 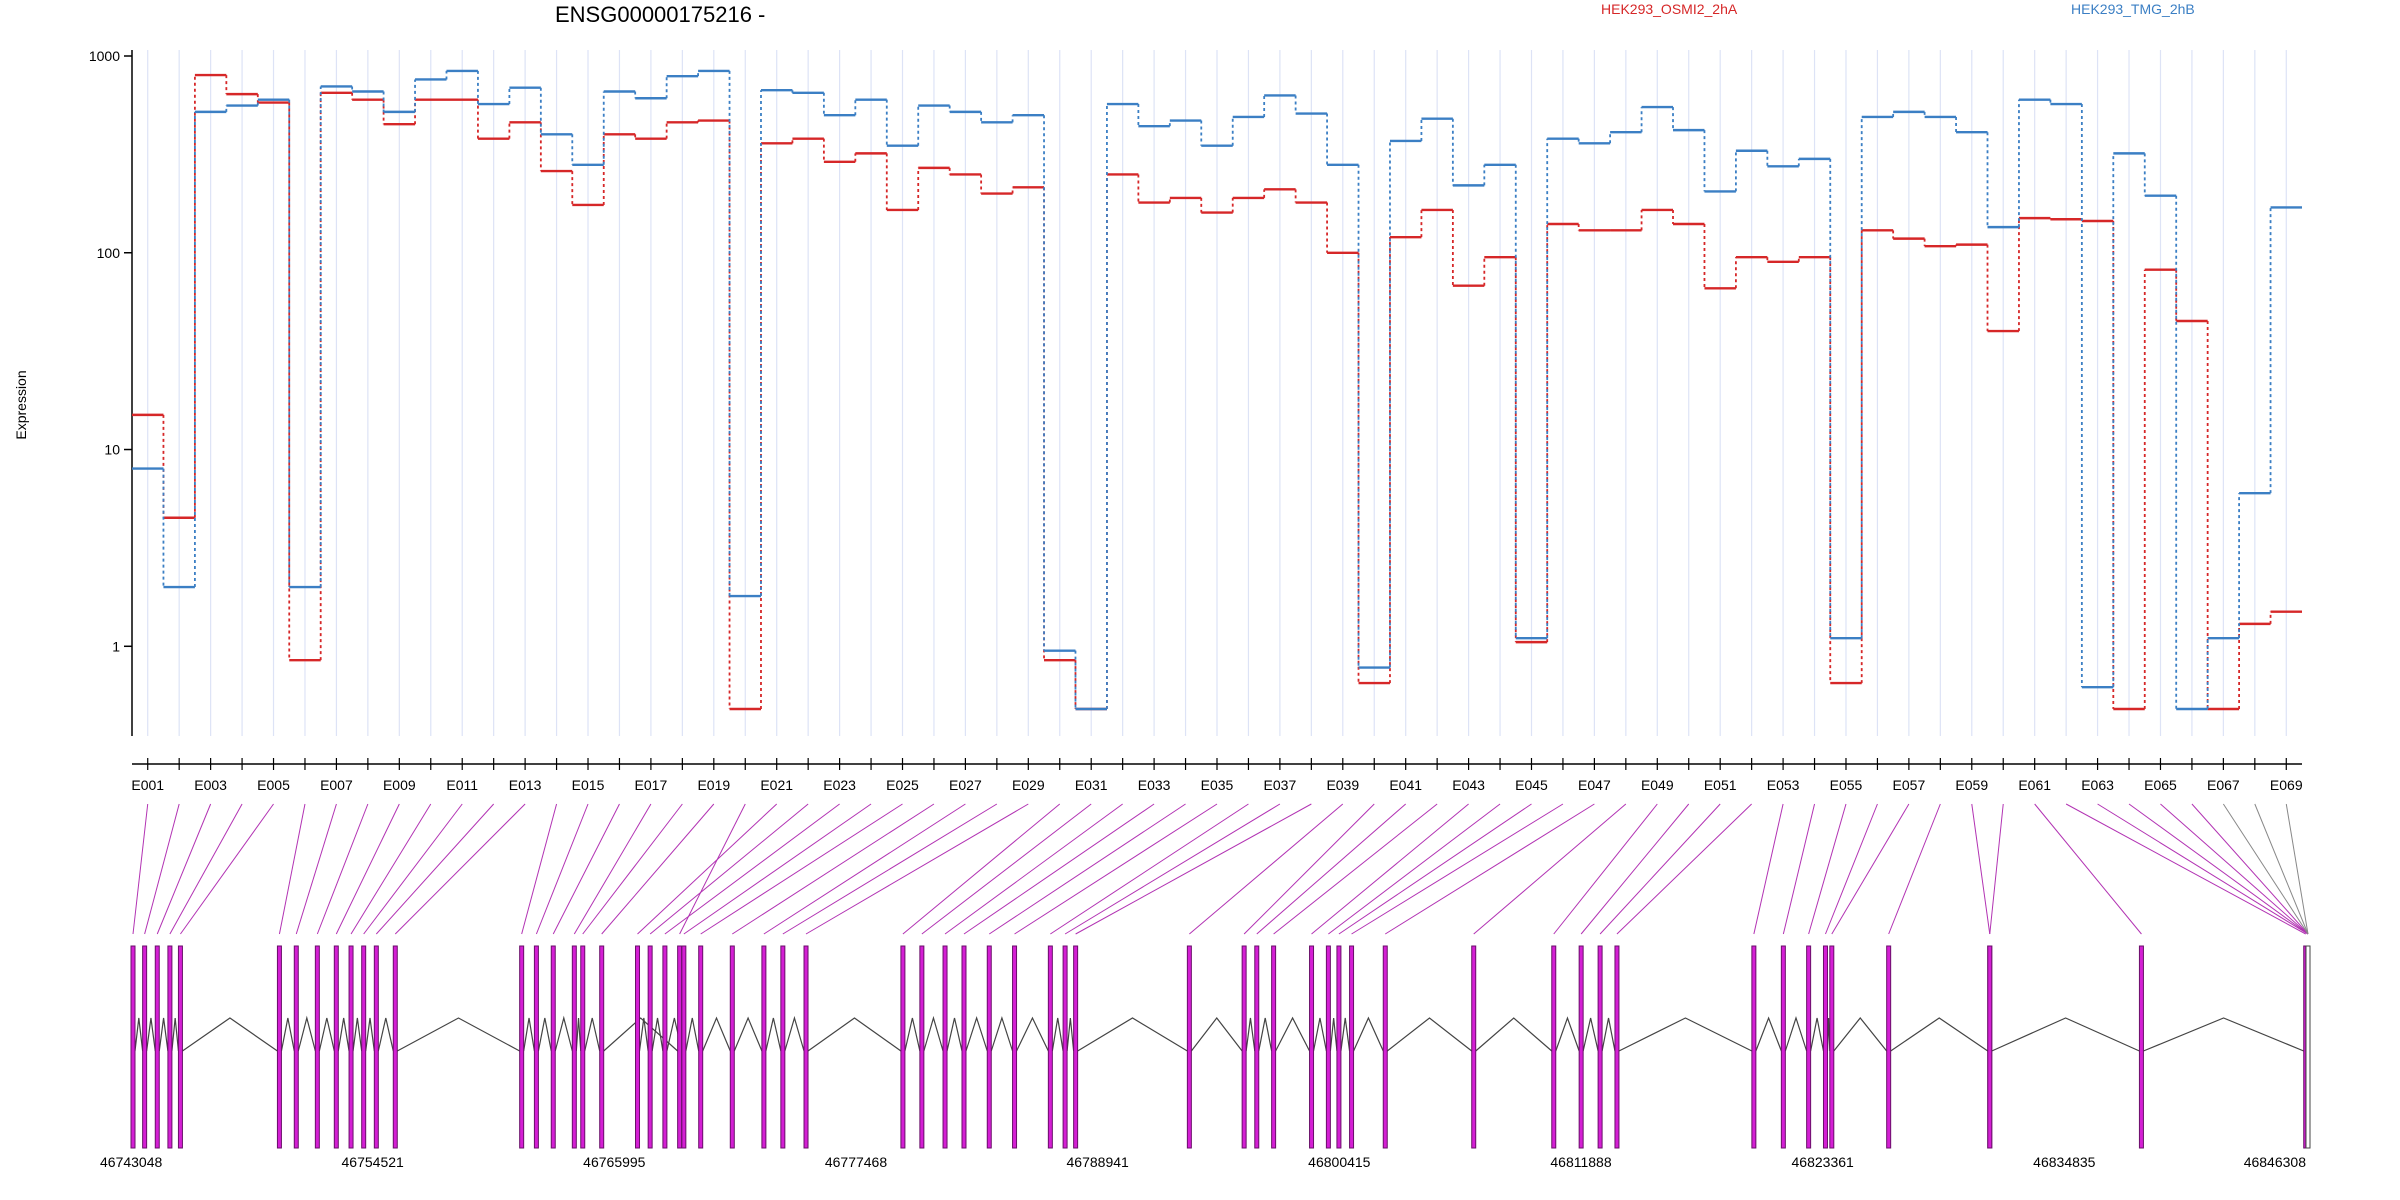 What do you see at coordinates (1684, 869) in the screenshot?
I see `connector-E052` at bounding box center [1684, 869].